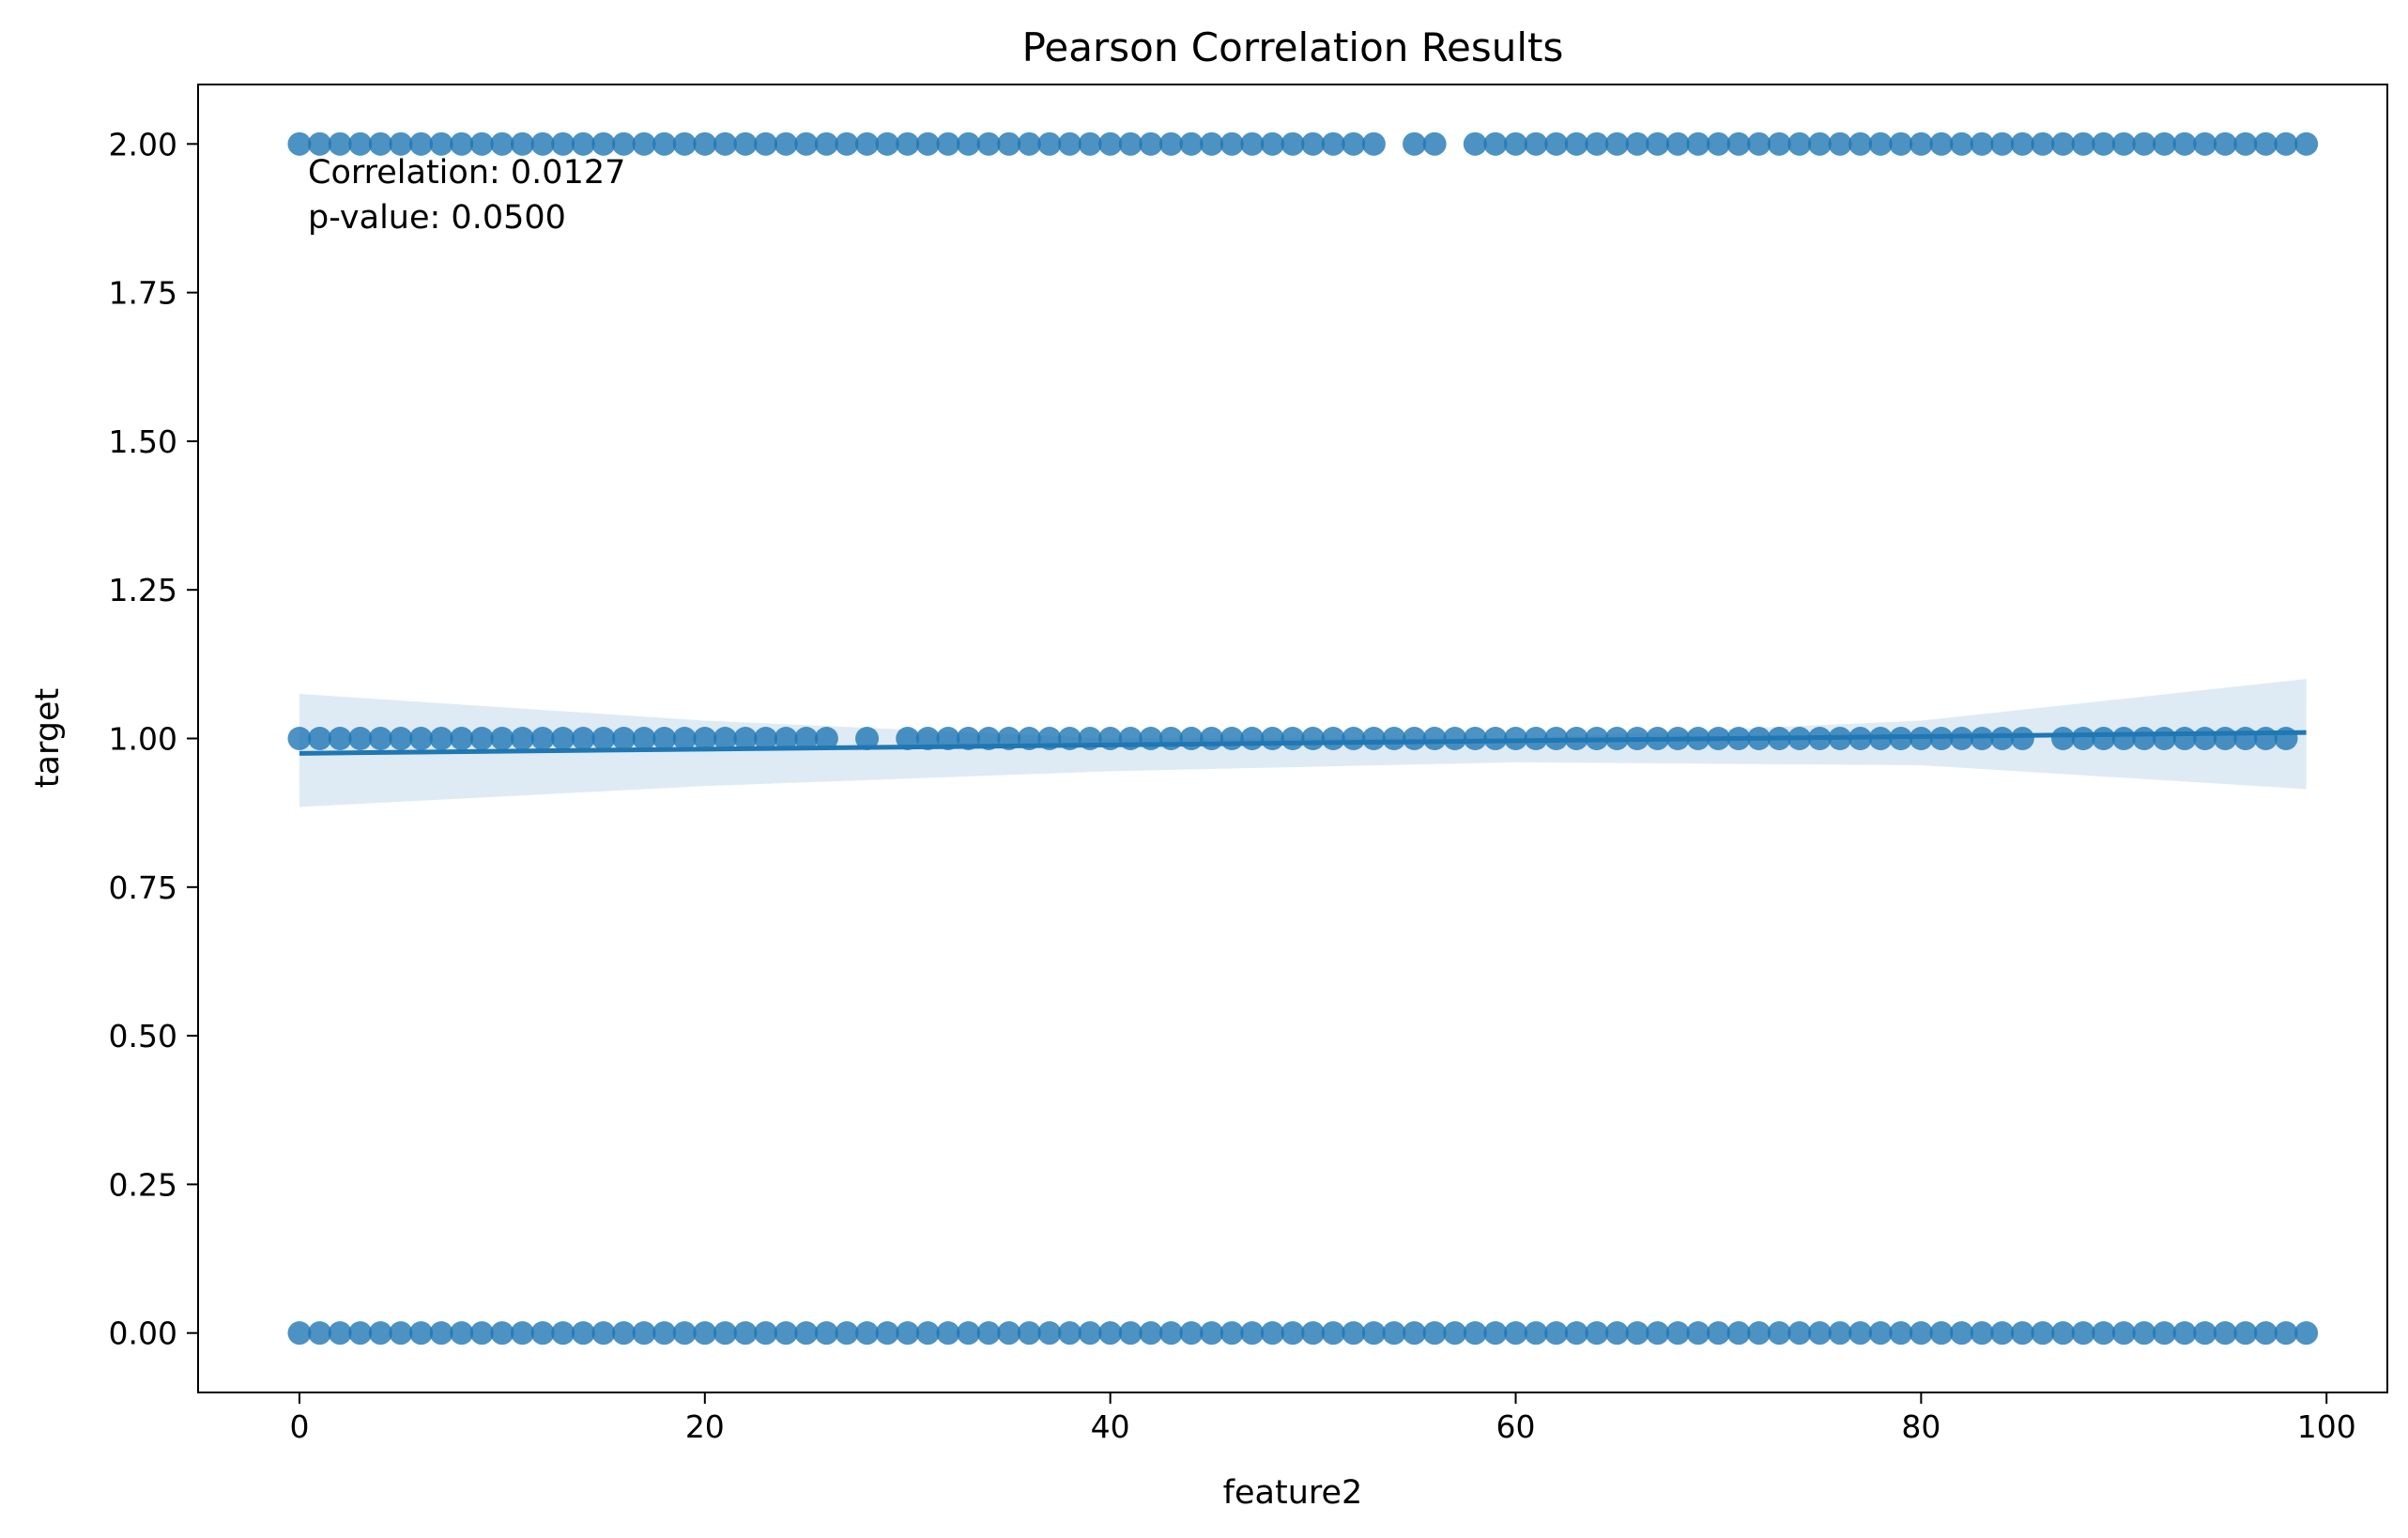 The image size is (2408, 1538). What do you see at coordinates (48, 738) in the screenshot?
I see `y-axis-label: target` at bounding box center [48, 738].